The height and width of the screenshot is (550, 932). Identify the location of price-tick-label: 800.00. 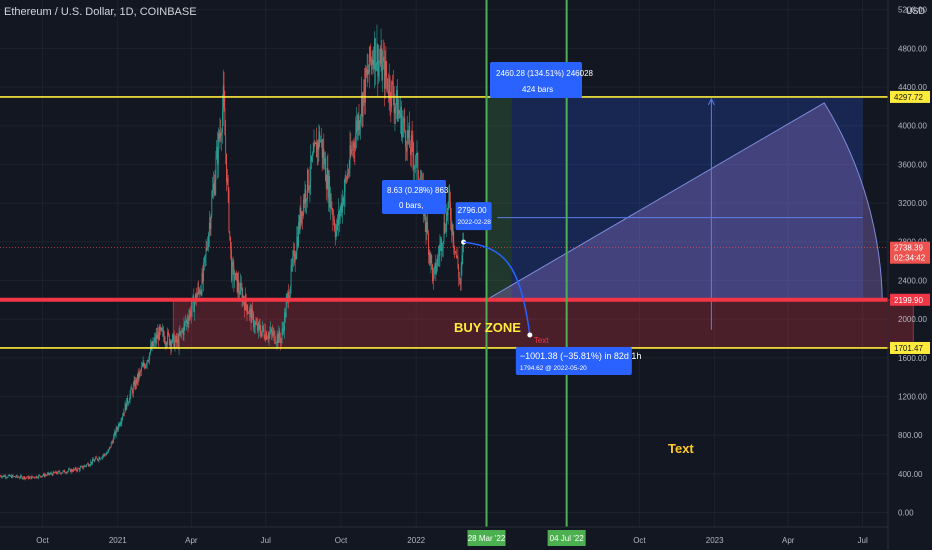
(910, 435).